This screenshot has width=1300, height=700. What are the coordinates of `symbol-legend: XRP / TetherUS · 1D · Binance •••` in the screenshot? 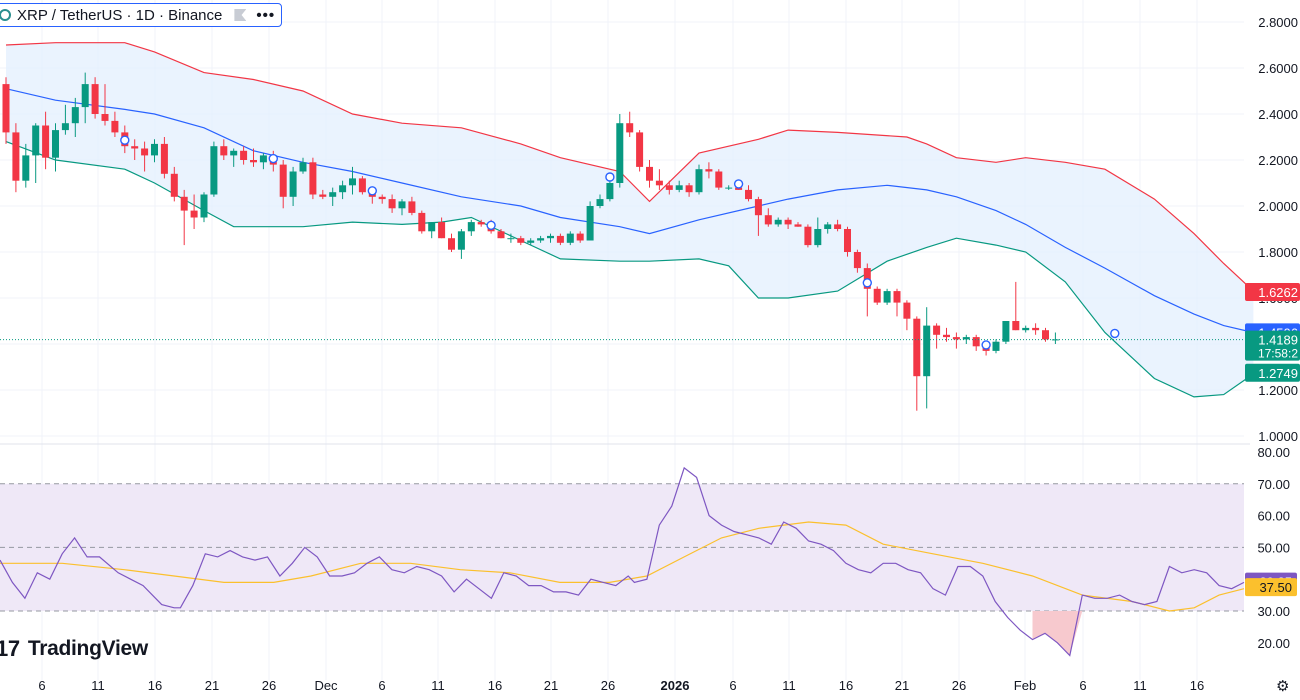 It's located at (141, 15).